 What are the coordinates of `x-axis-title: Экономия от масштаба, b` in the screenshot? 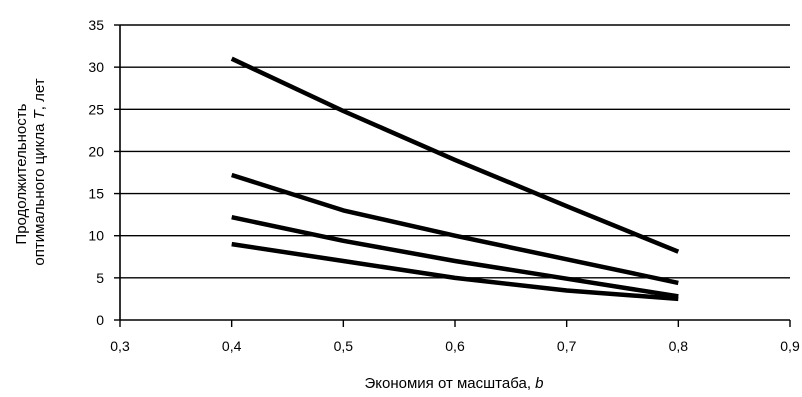 It's located at (453, 383).